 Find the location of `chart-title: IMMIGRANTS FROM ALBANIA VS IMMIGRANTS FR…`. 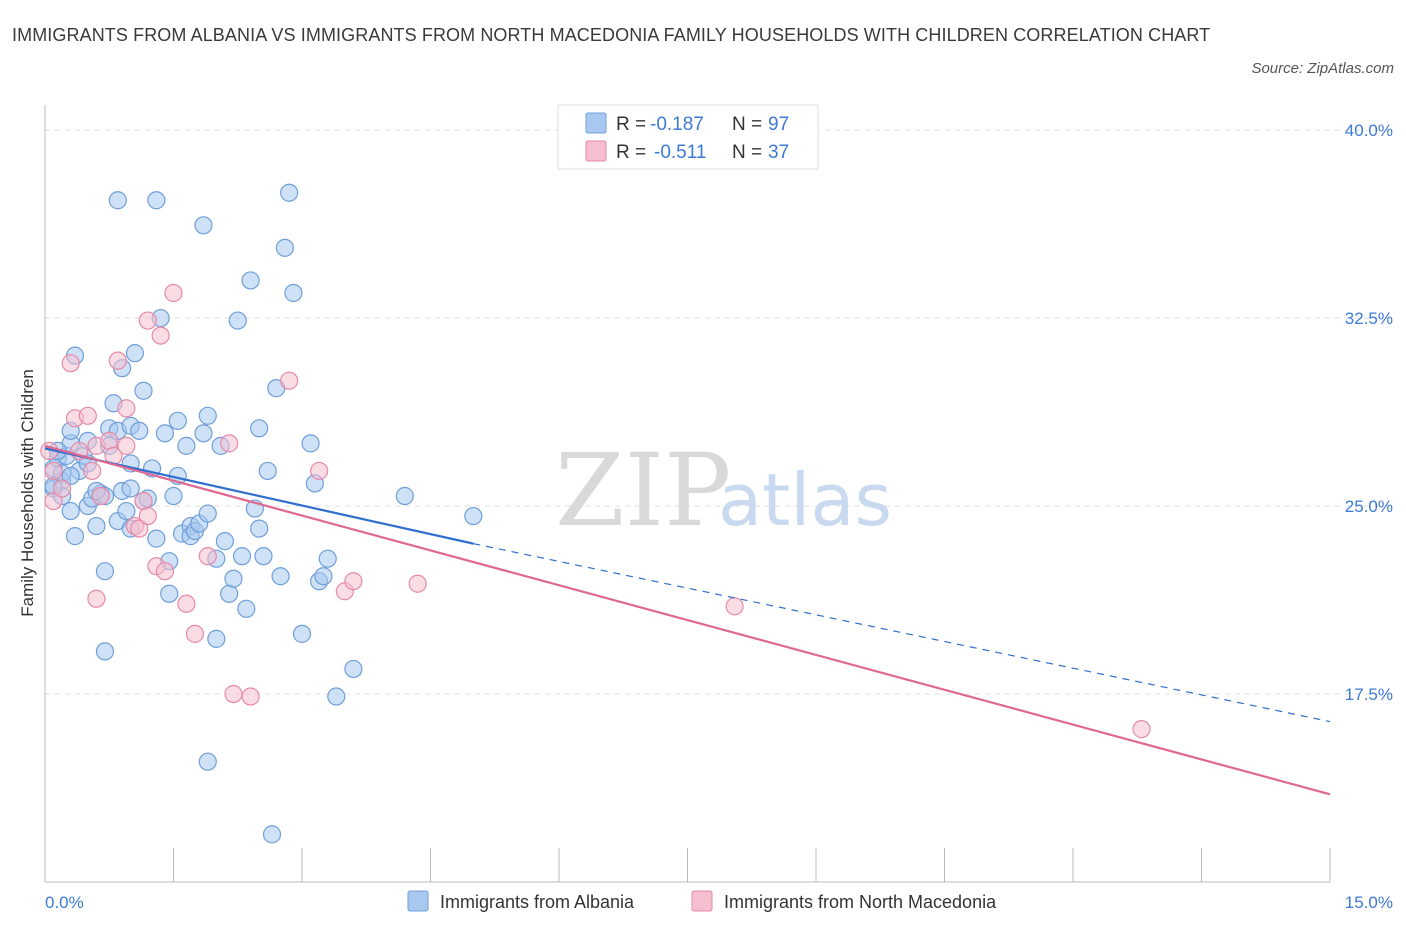

chart-title: IMMIGRANTS FROM ALBANIA VS IMMIGRANTS FR… is located at coordinates (611, 35).